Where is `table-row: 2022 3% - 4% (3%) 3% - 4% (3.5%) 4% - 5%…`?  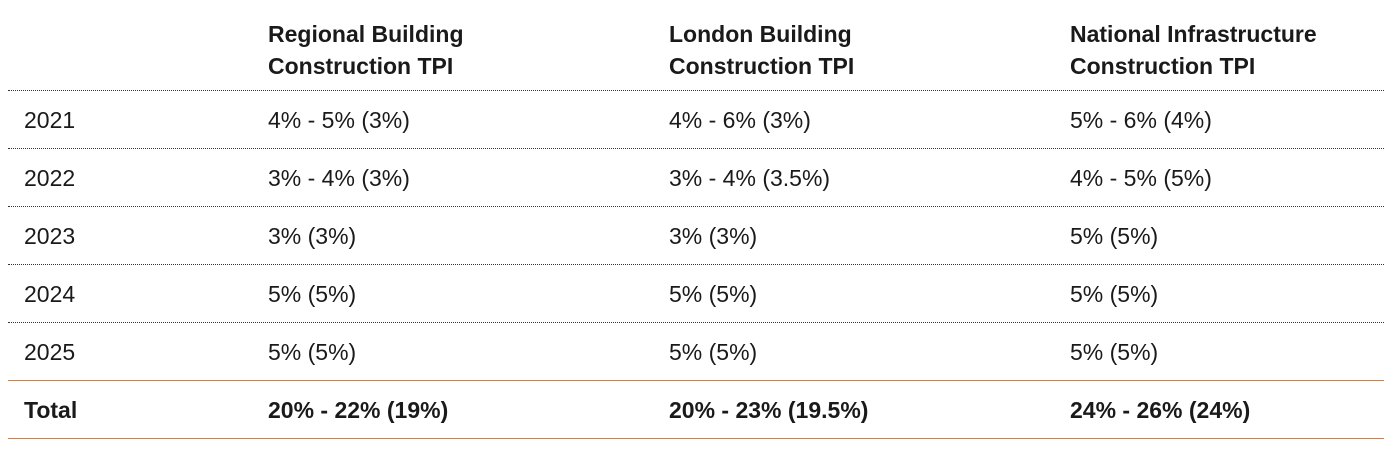 table-row: 2022 3% - 4% (3%) 3% - 4% (3.5%) 4% - 5%… is located at coordinates (696, 178).